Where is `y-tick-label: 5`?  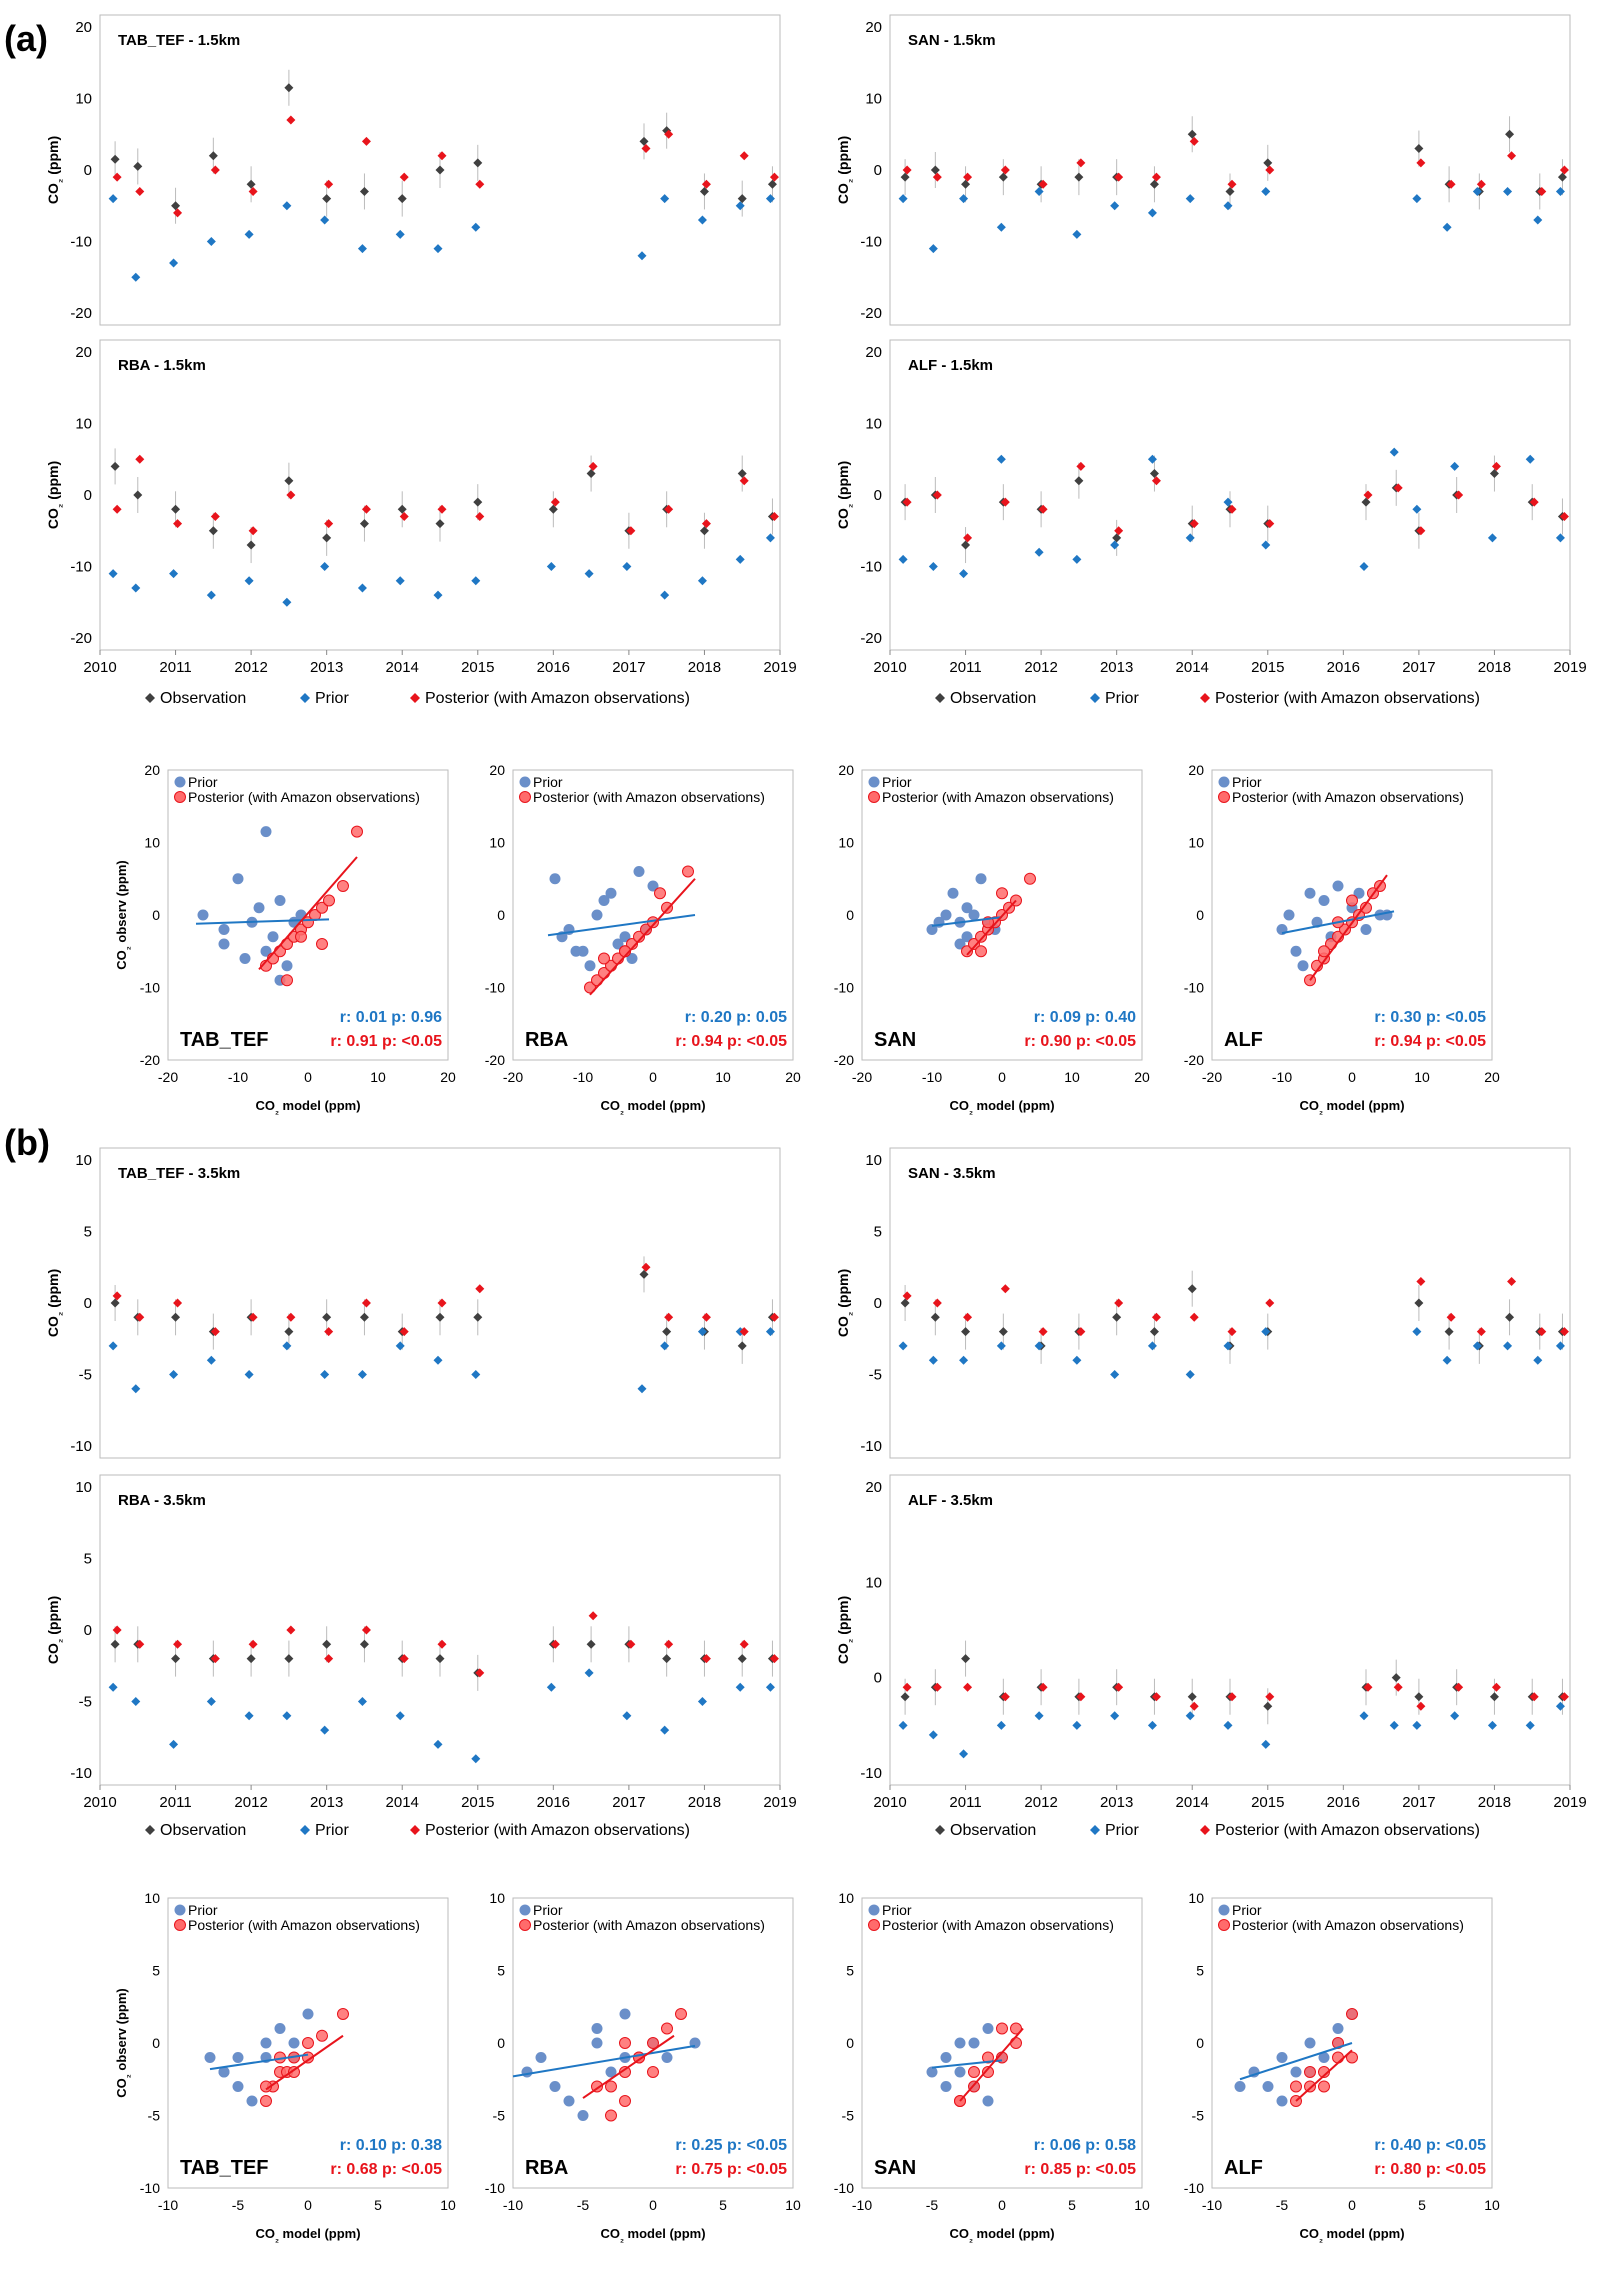 y-tick-label: 5 is located at coordinates (501, 1971).